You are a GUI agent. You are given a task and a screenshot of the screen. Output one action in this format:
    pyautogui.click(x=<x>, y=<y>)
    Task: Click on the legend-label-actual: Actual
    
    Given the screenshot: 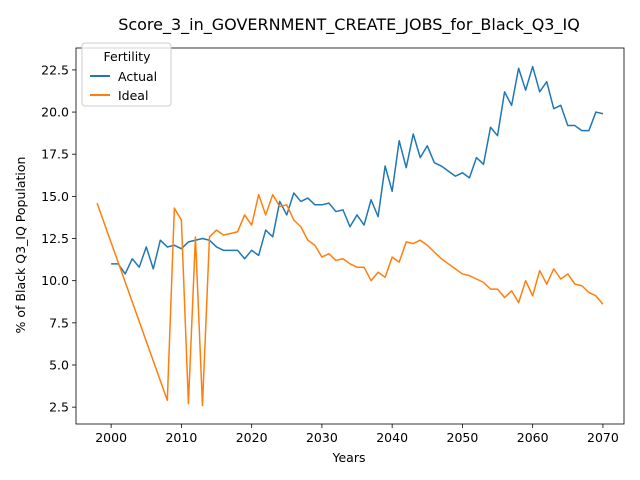 What is the action you would take?
    pyautogui.click(x=137, y=76)
    